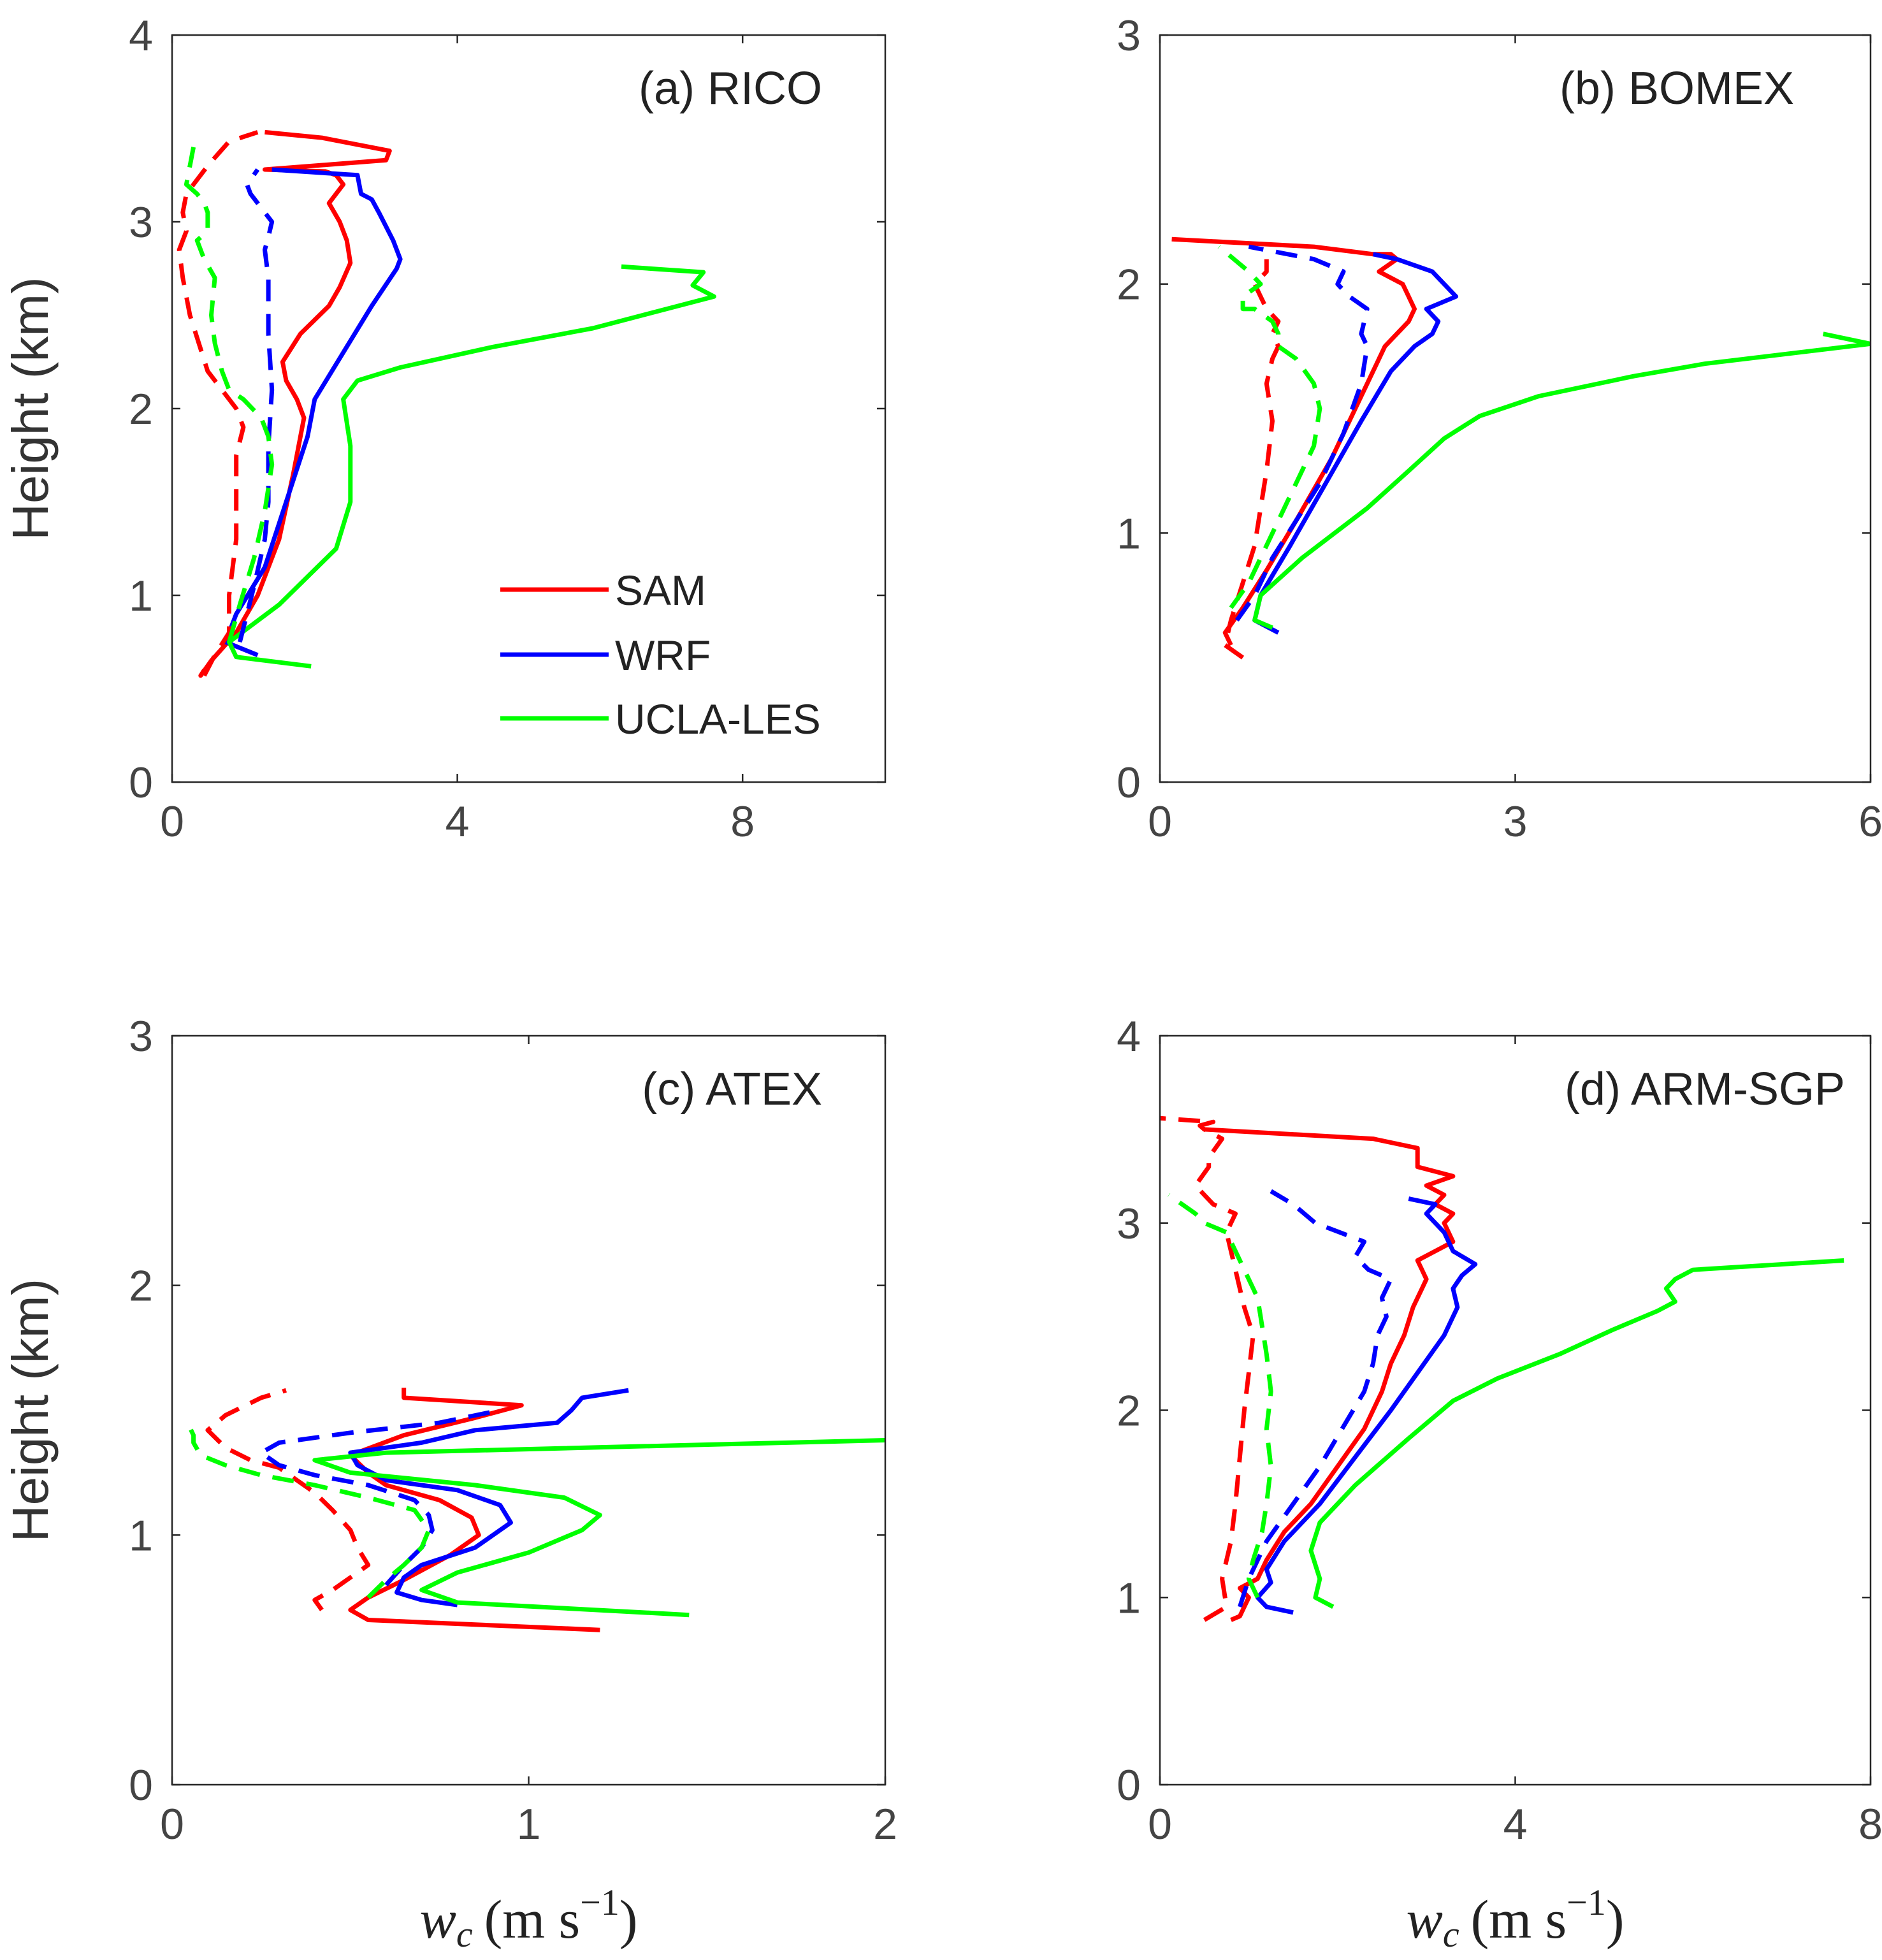 Image resolution: width=1882 pixels, height=1960 pixels. Describe the element at coordinates (529, 1824) in the screenshot. I see `x-tick-label: 1` at that location.